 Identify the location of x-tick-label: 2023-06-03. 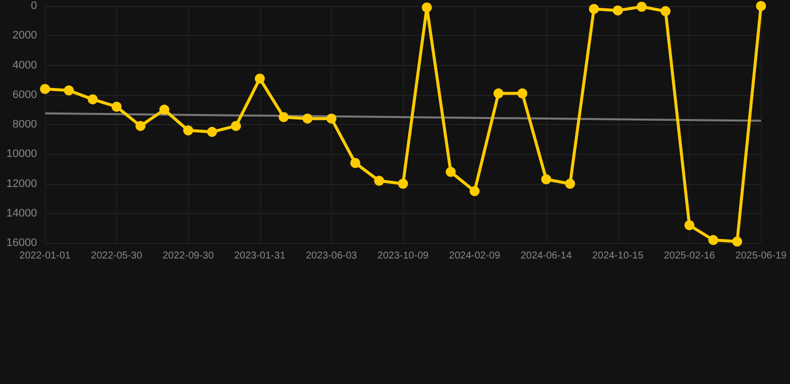
(332, 256).